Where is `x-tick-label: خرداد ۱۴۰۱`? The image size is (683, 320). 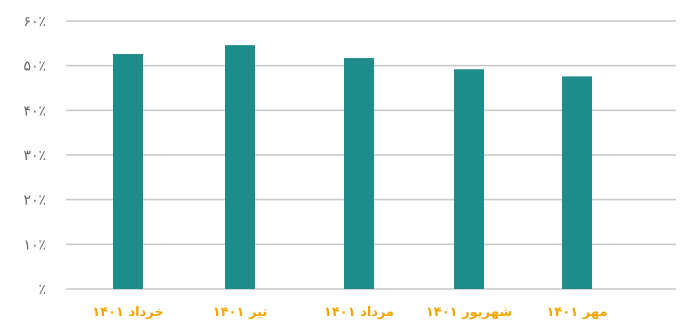 x-tick-label: خرداد ۱۴۰۱ is located at coordinates (128, 312).